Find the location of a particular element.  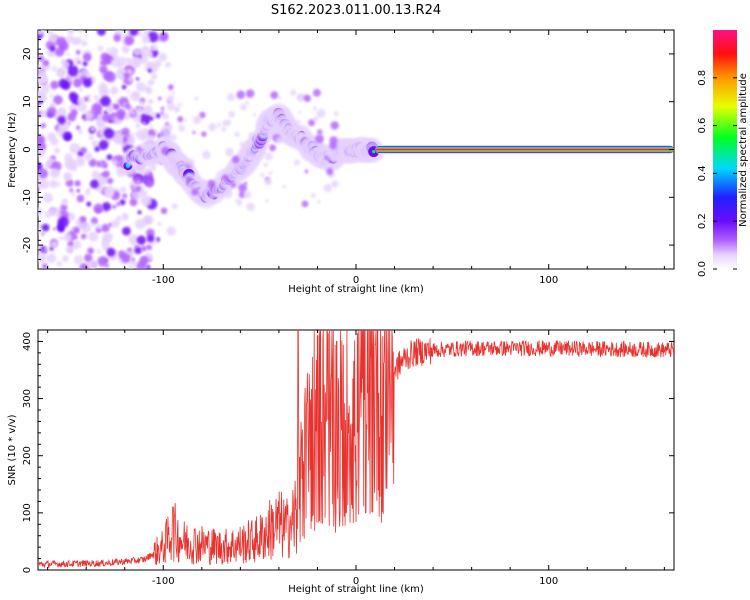

snr-y-label: SNR (10 * v/v) is located at coordinates (12, 449).